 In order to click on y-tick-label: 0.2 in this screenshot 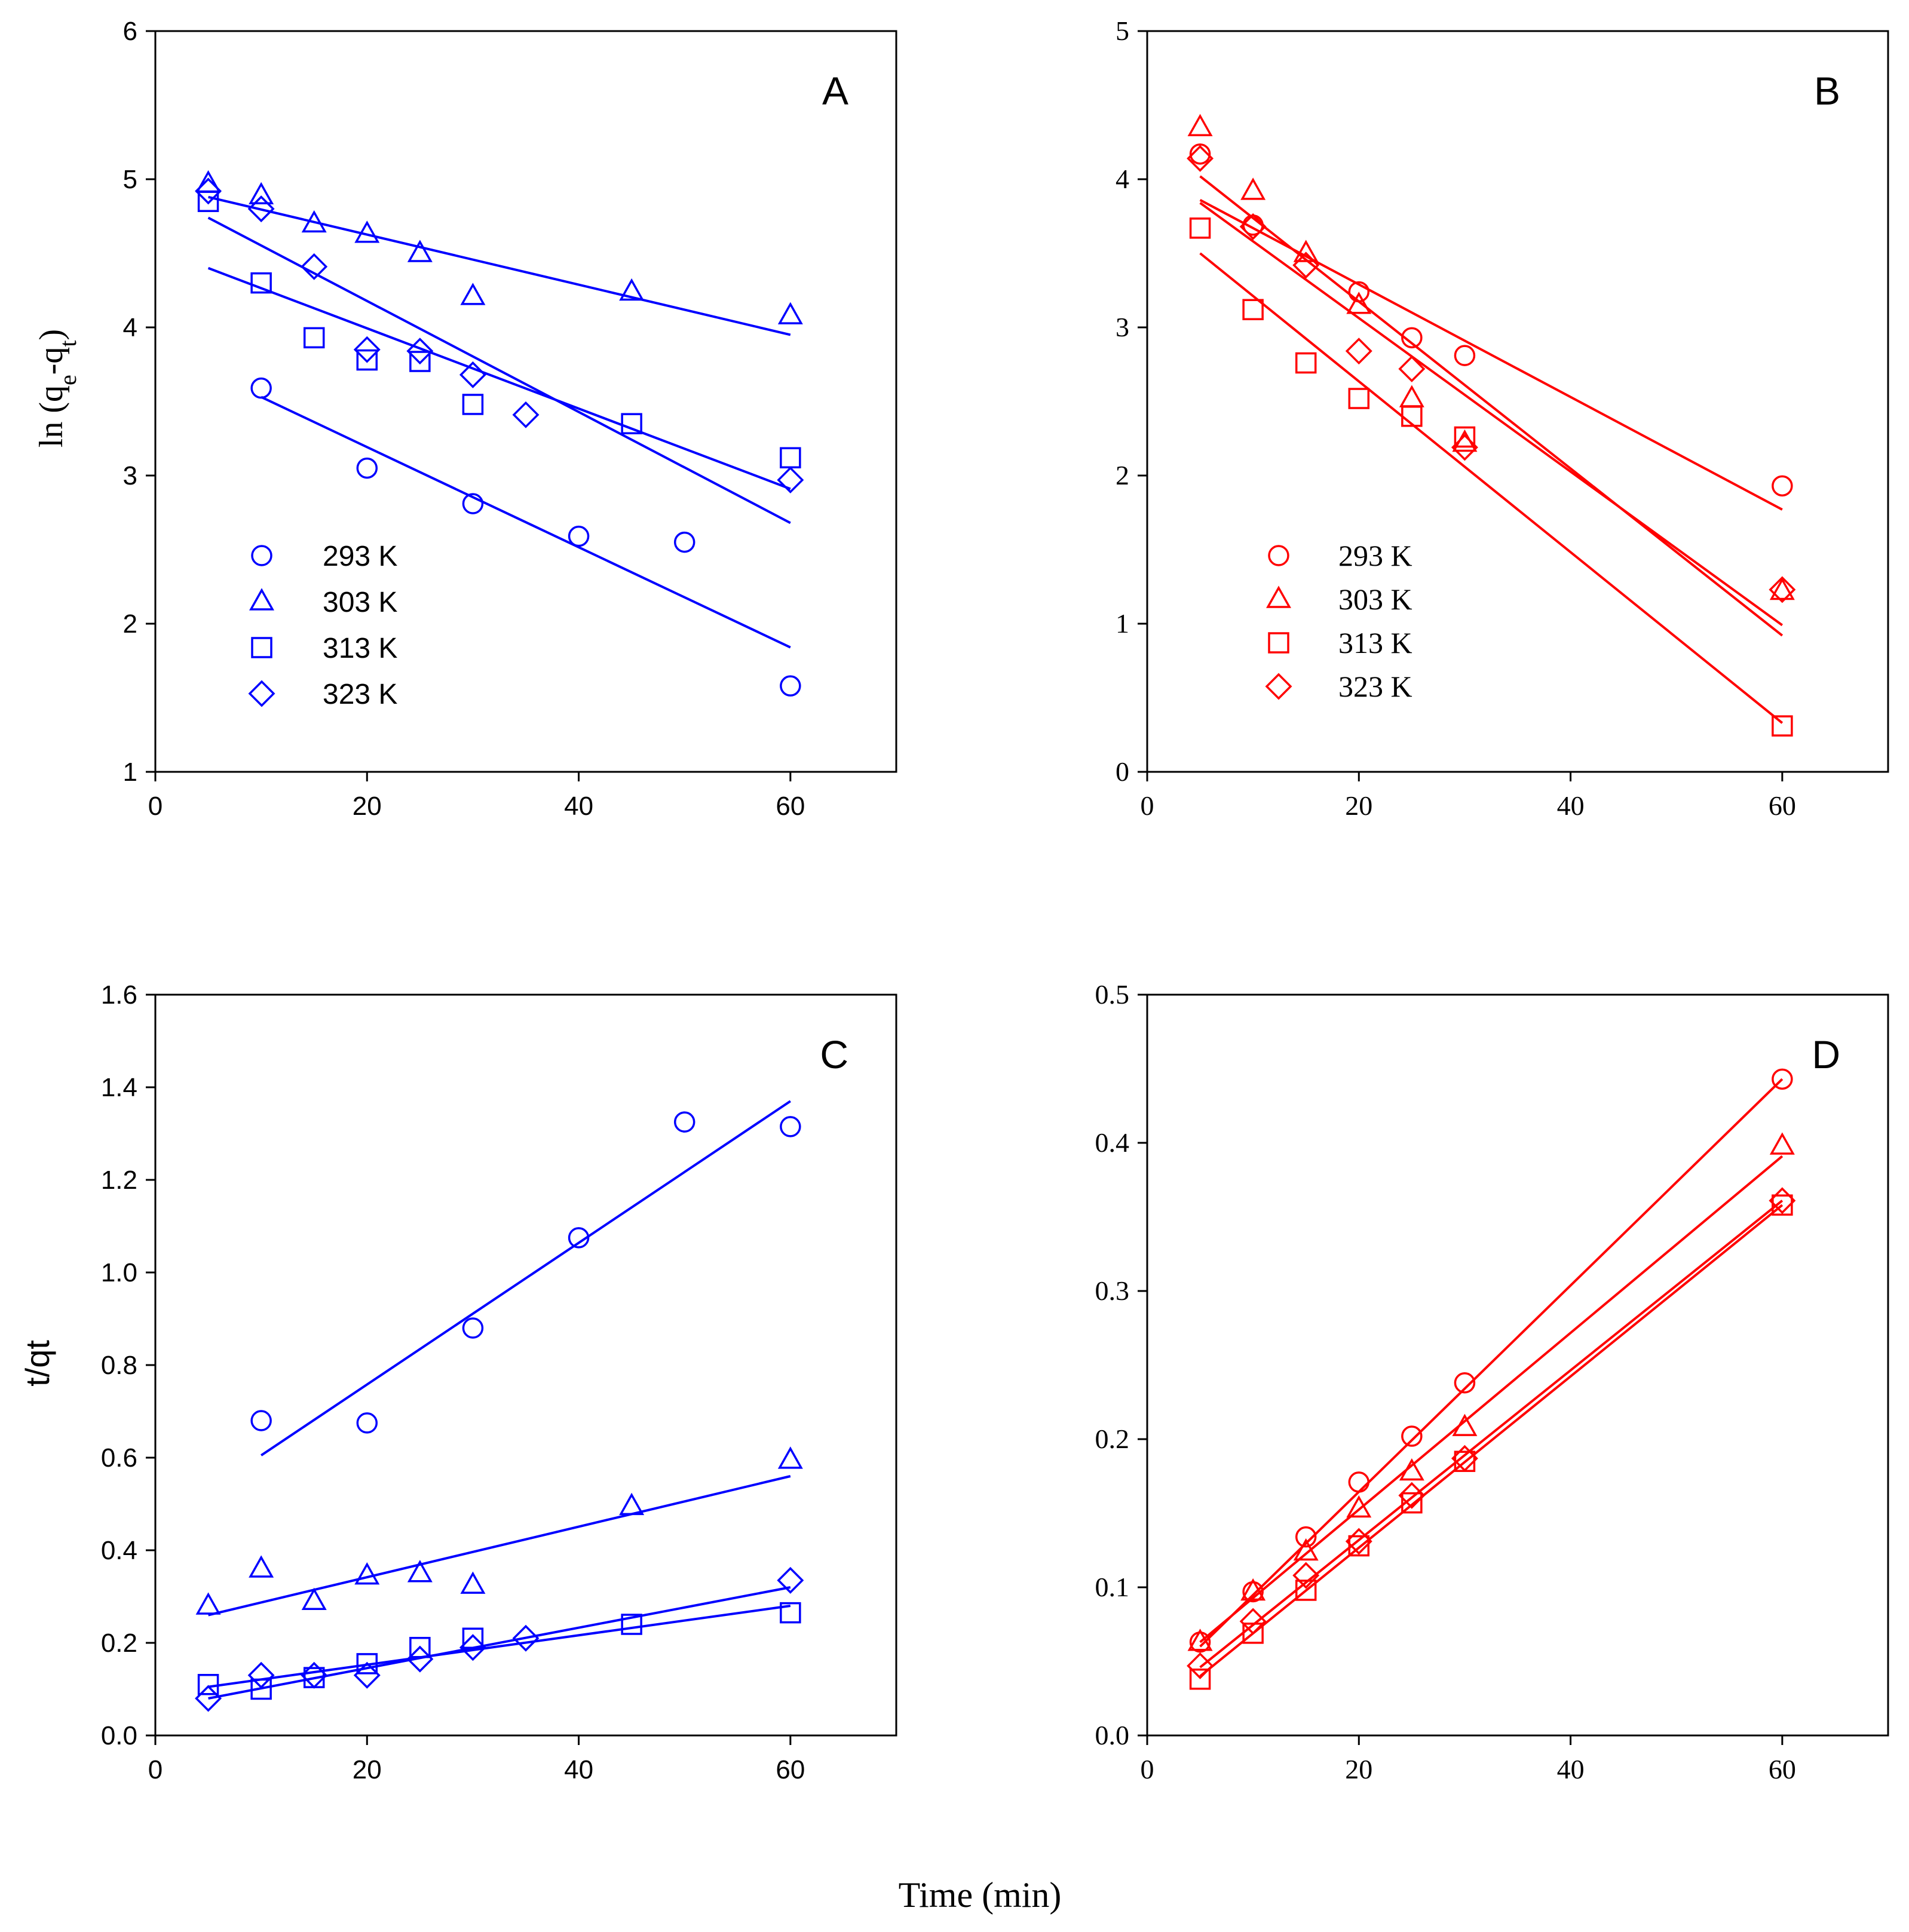, I will do `click(1113, 1439)`.